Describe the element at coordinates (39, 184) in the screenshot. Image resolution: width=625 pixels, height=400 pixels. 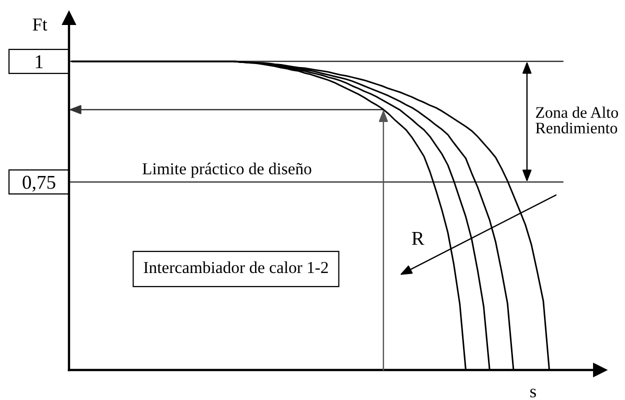
I see `y-tick-label: 0,75` at that location.